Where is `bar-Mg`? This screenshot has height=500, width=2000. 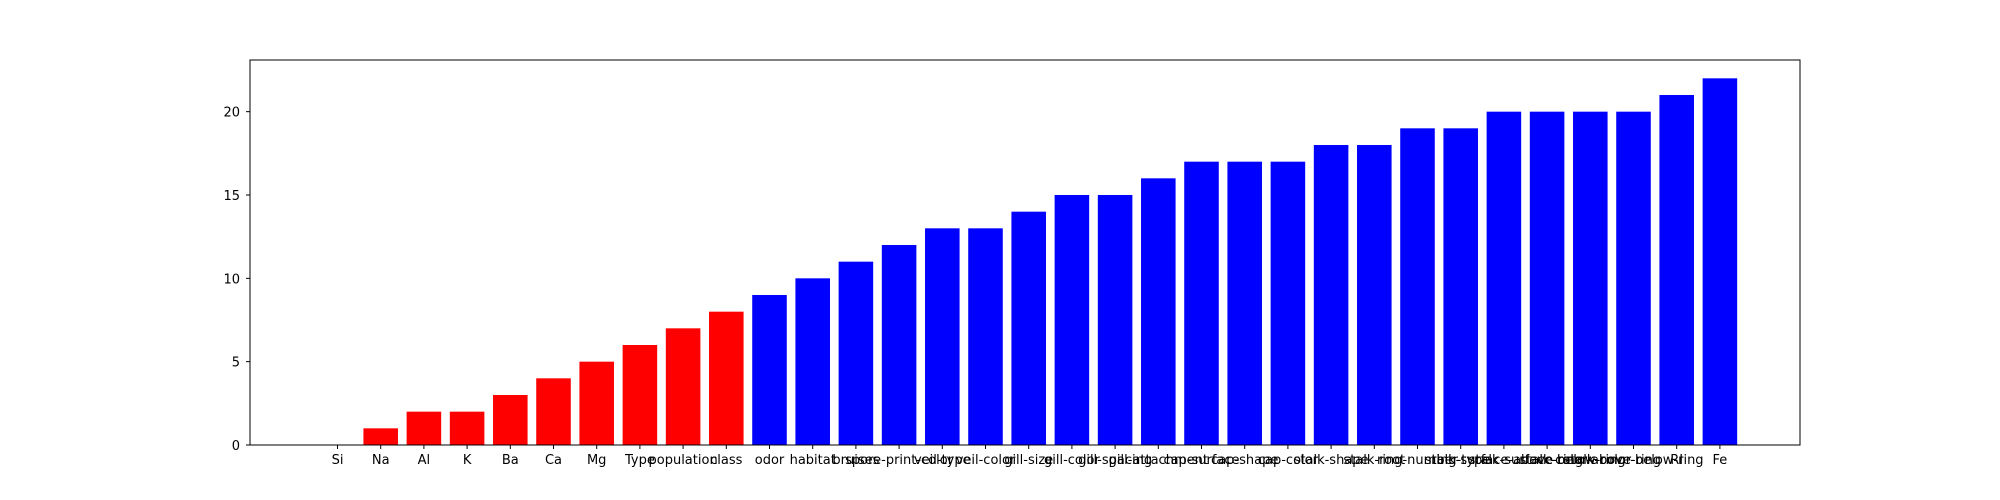 bar-Mg is located at coordinates (596, 403).